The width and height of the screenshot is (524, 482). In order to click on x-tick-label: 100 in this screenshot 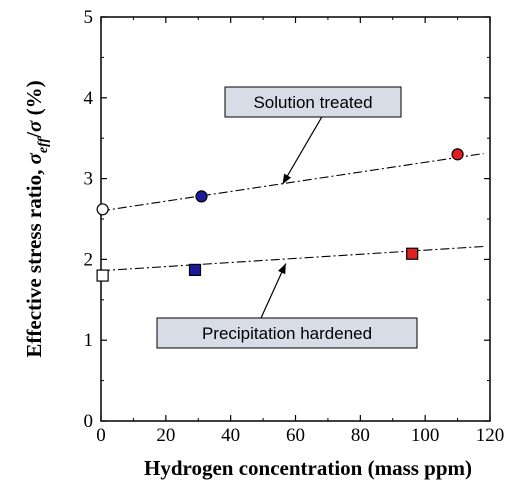, I will do `click(425, 435)`.